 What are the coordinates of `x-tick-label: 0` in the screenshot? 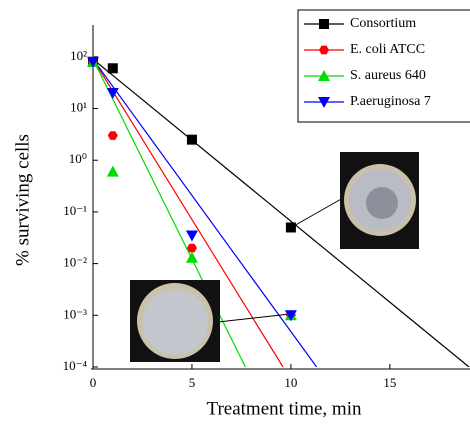 It's located at (93, 382).